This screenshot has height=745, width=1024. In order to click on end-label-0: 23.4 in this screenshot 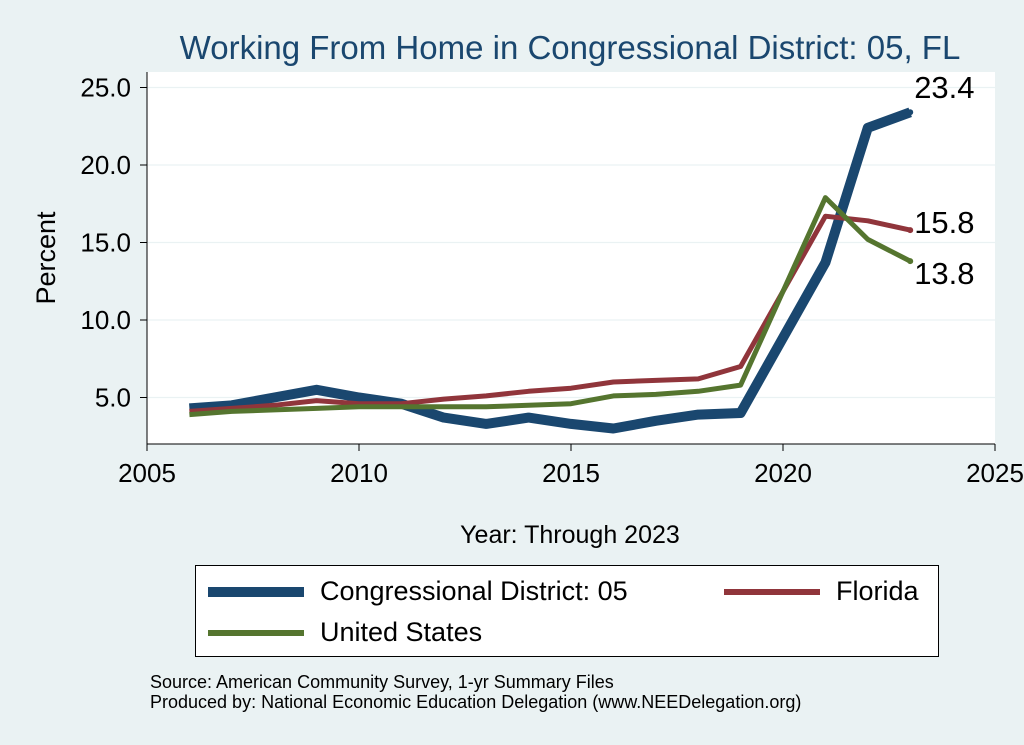, I will do `click(944, 87)`.